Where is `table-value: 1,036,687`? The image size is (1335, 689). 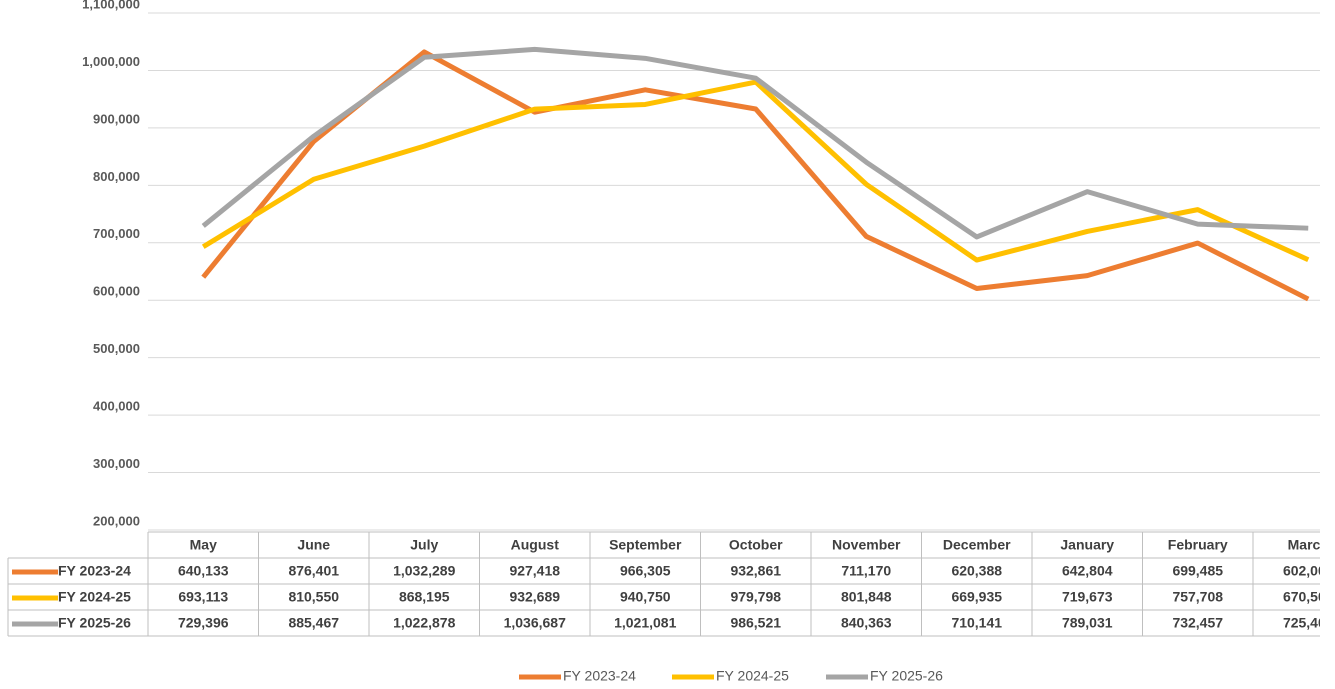
table-value: 1,036,687 is located at coordinates (535, 623).